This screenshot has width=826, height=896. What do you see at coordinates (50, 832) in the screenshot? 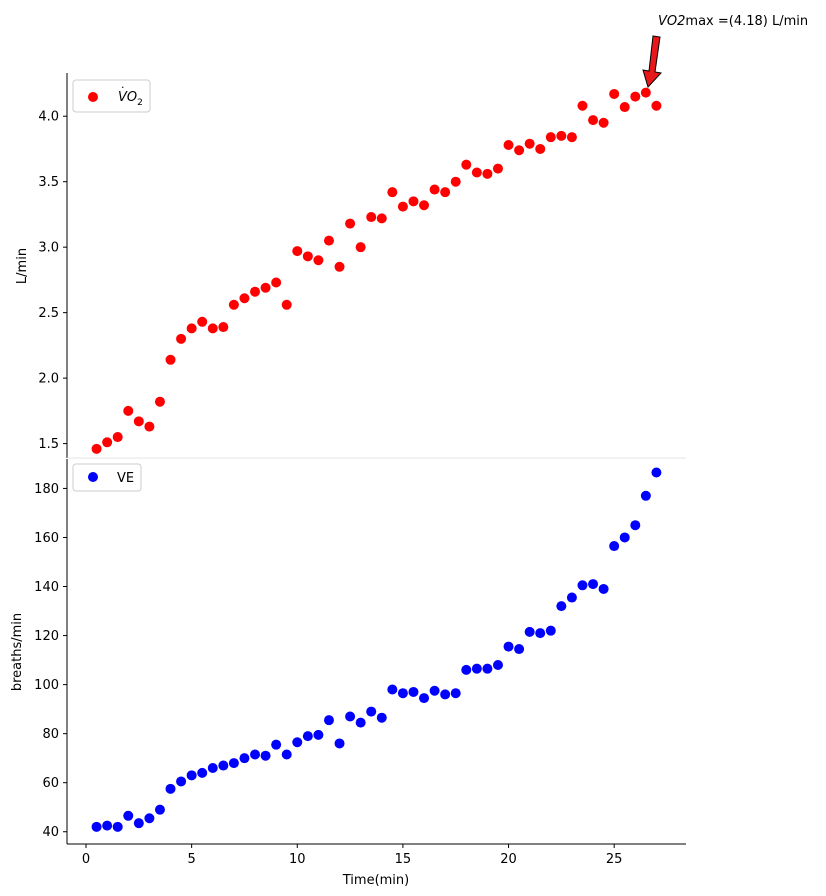
I see `ve-y-tick-label: 40` at bounding box center [50, 832].